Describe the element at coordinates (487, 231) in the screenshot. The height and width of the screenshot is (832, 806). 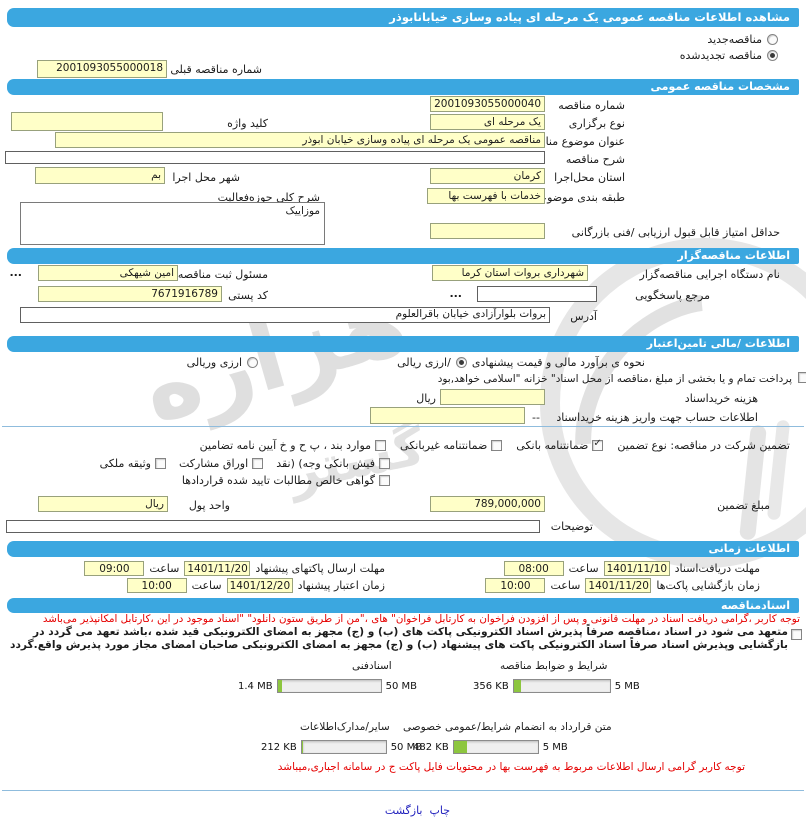
I see `min-score-field` at that location.